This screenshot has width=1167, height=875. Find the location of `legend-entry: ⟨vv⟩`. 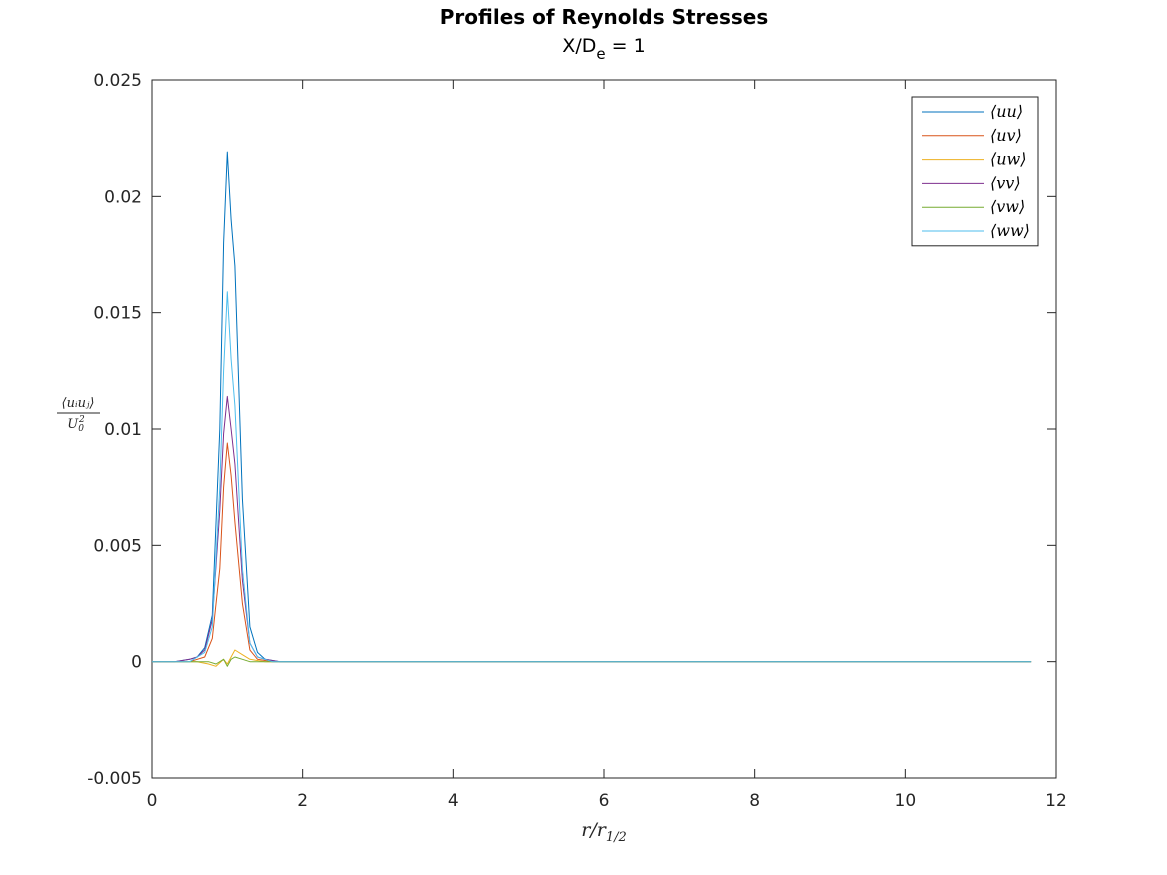

legend-entry: ⟨vv⟩ is located at coordinates (1005, 182).